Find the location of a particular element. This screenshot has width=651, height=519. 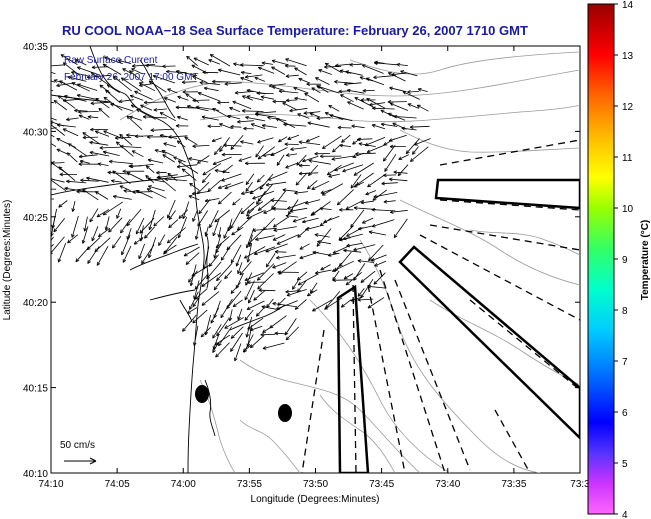

colorbar-label: Temperature (°C) is located at coordinates (645, 260).